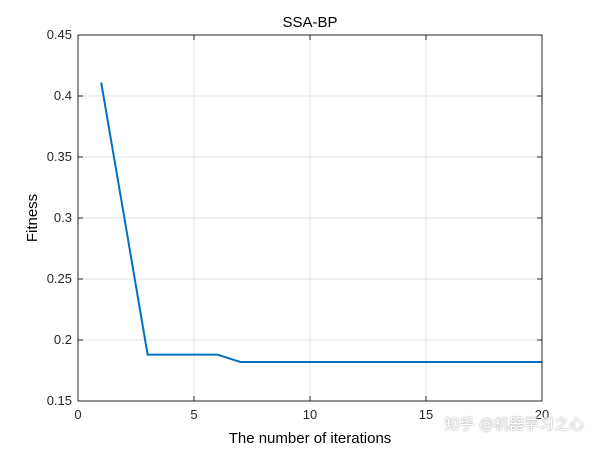 Image resolution: width=600 pixels, height=450 pixels. Describe the element at coordinates (59, 400) in the screenshot. I see `y-tick-label: 0.15` at that location.